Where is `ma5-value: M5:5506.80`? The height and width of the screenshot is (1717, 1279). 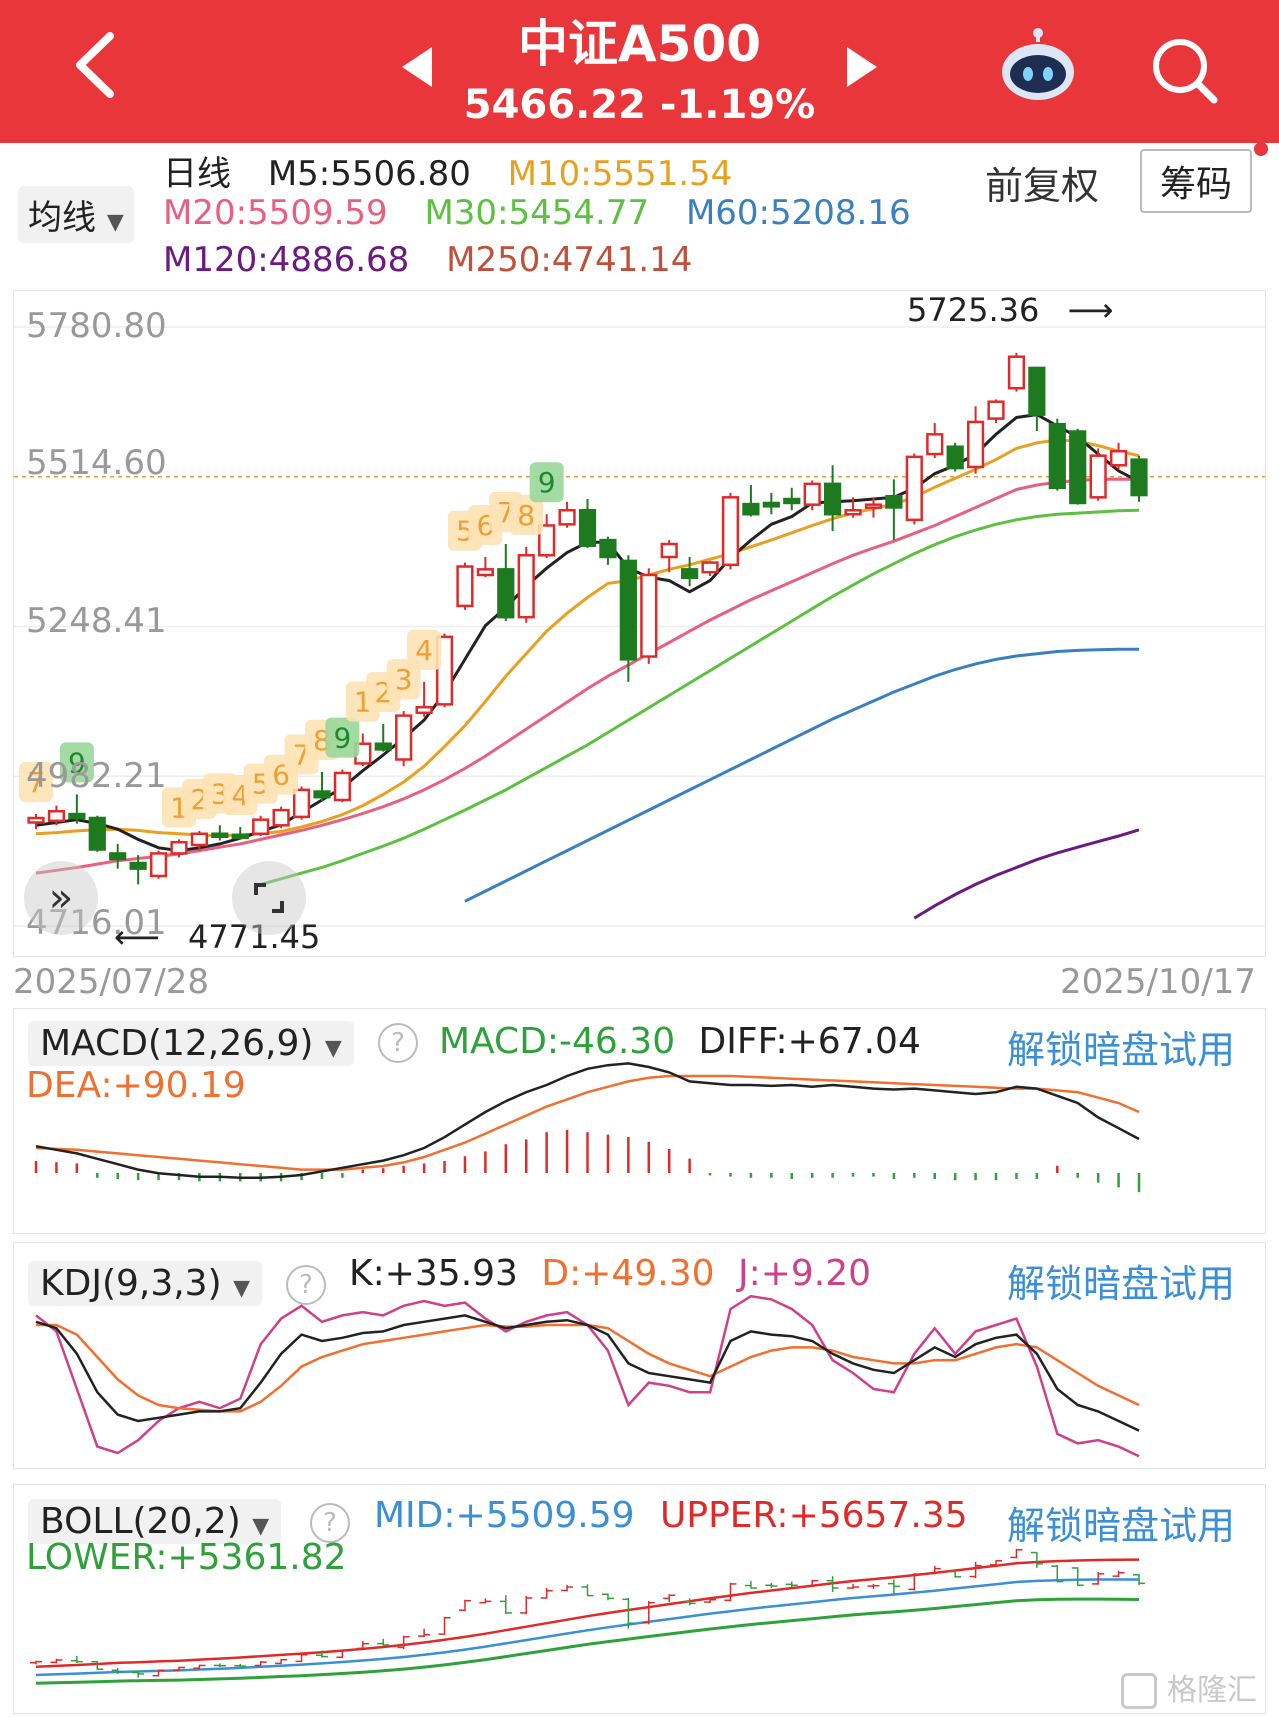
ma5-value: M5:5506.80 is located at coordinates (369, 174).